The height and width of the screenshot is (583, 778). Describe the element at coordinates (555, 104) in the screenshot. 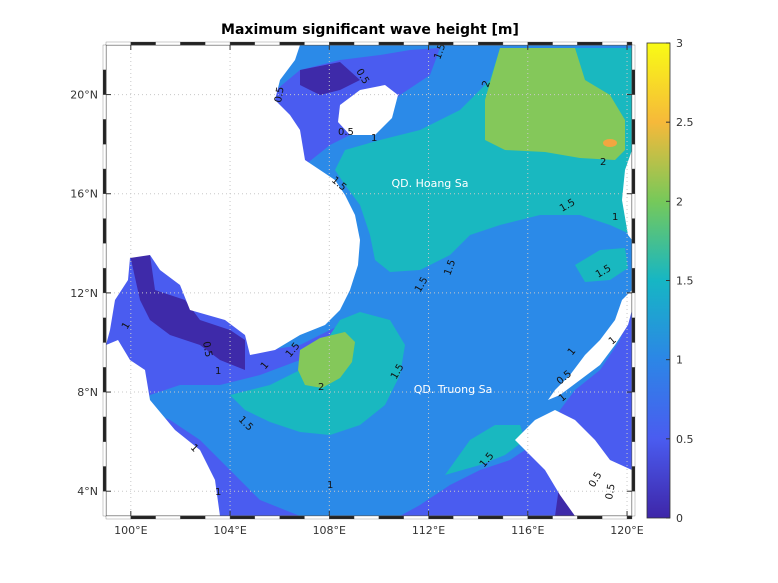

I see `region-northeast-max` at that location.